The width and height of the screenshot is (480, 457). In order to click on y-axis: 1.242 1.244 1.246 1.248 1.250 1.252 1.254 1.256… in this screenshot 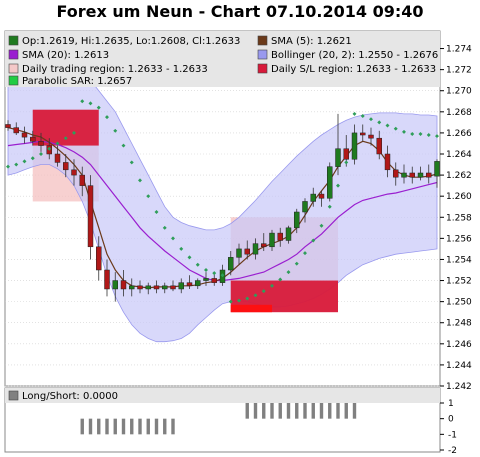, I will do `click(456, 218)`.